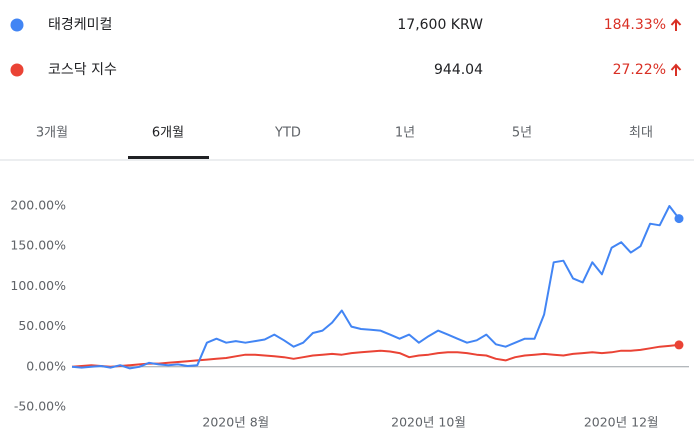  I want to click on y-tick-label: 150.00%, so click(38, 245).